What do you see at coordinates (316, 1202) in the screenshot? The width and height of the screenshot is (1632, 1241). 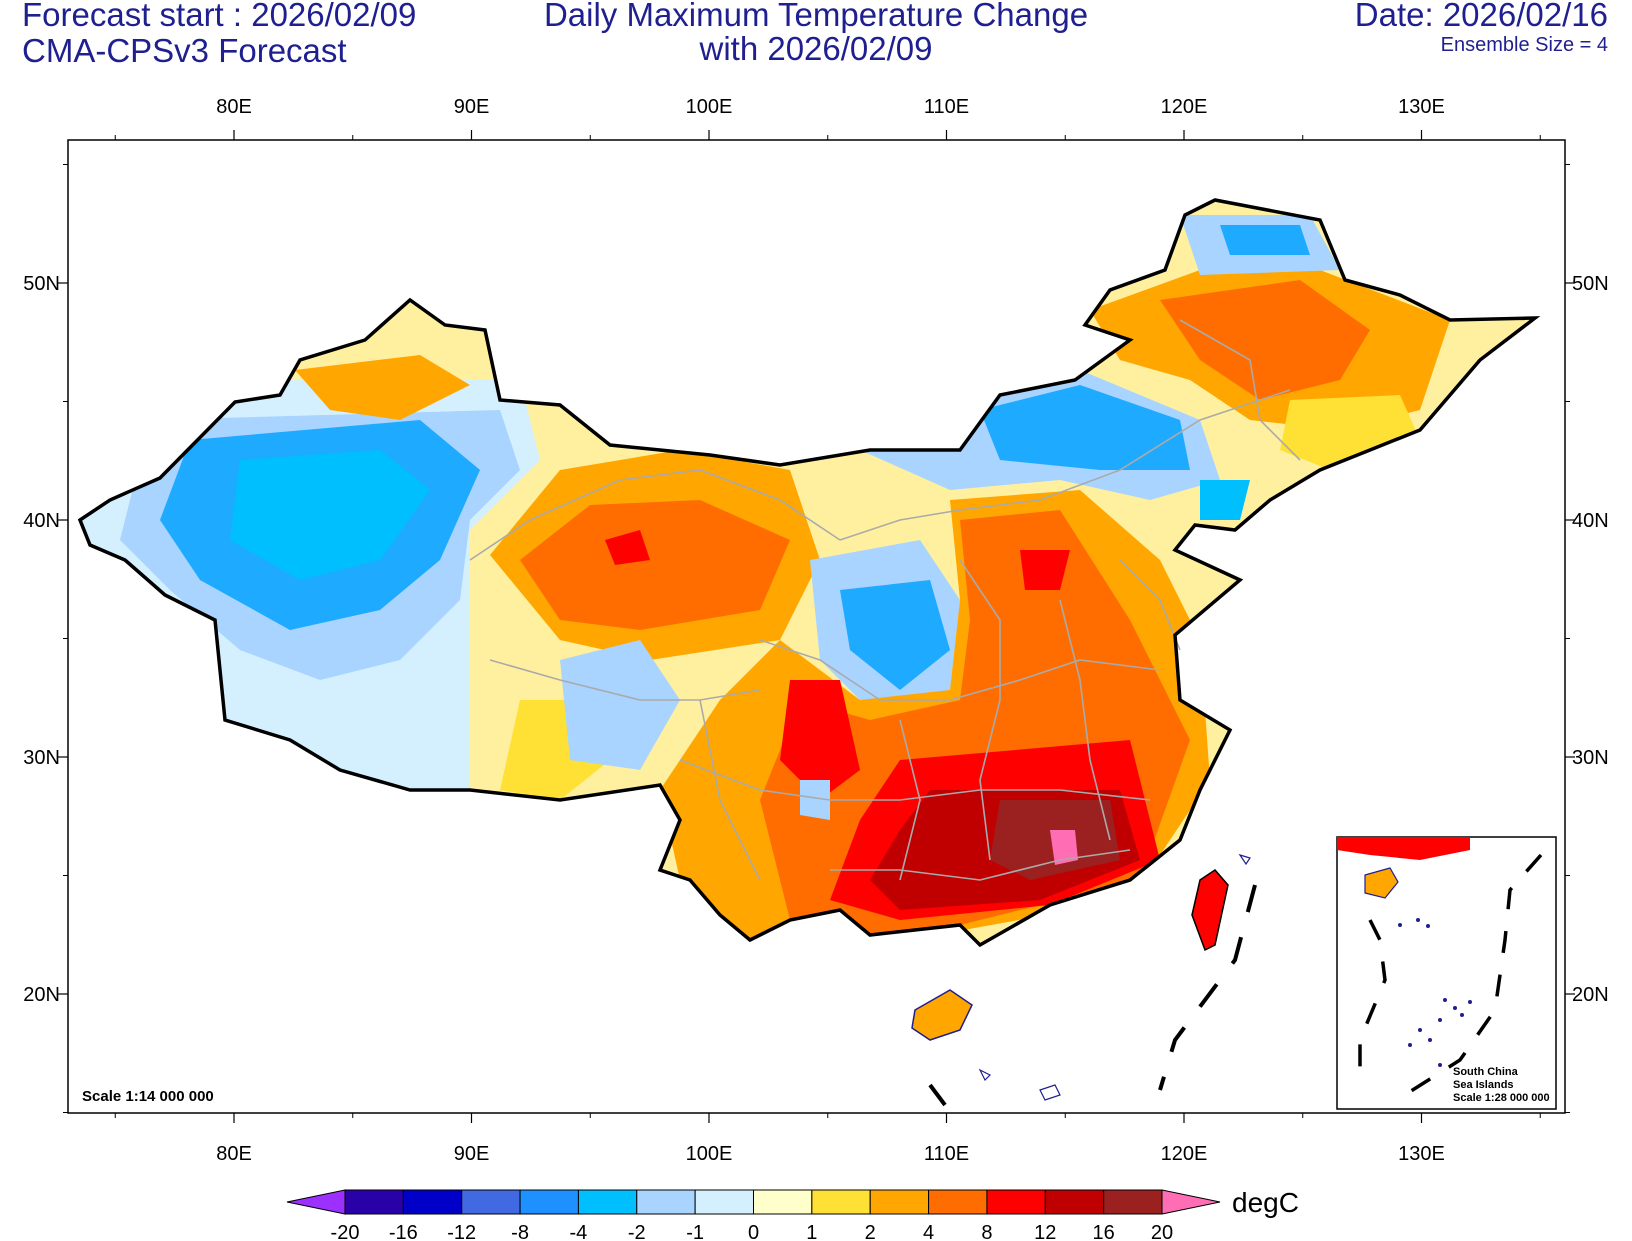 I see `colorbar-low-arrow` at bounding box center [316, 1202].